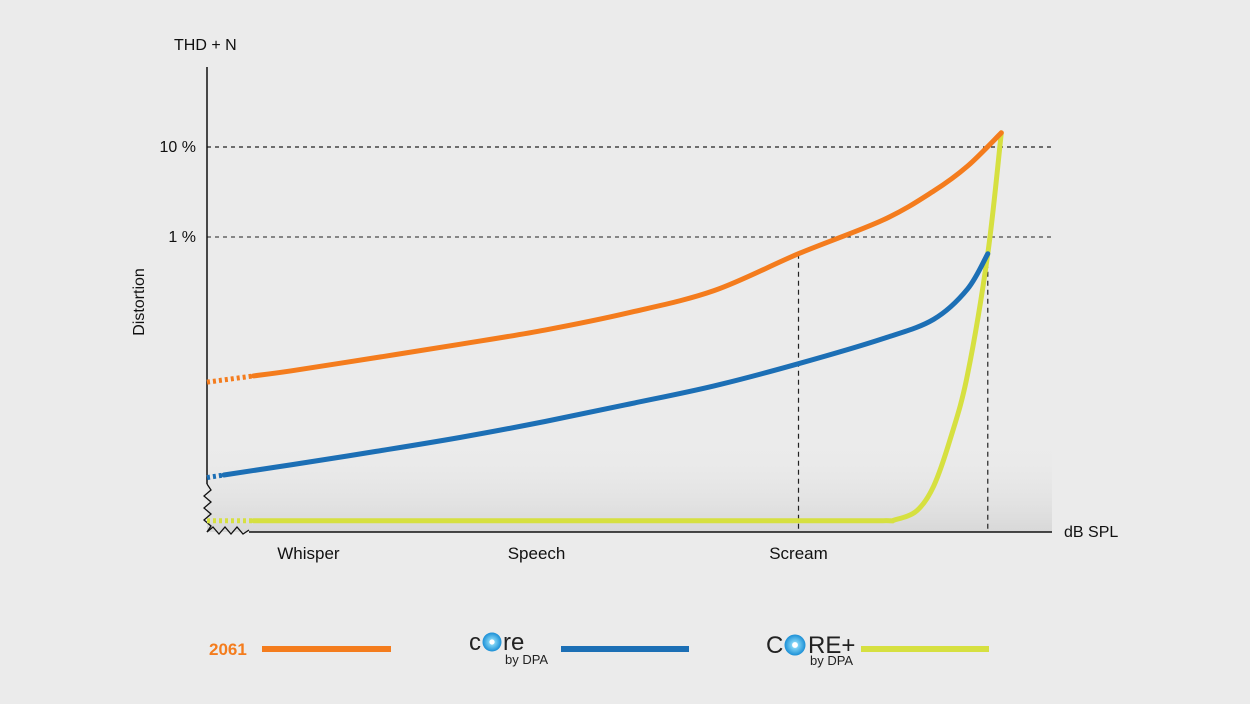 The height and width of the screenshot is (704, 1250). I want to click on legend: 2061 c re by DPA C RE+ by DPA, so click(599, 648).